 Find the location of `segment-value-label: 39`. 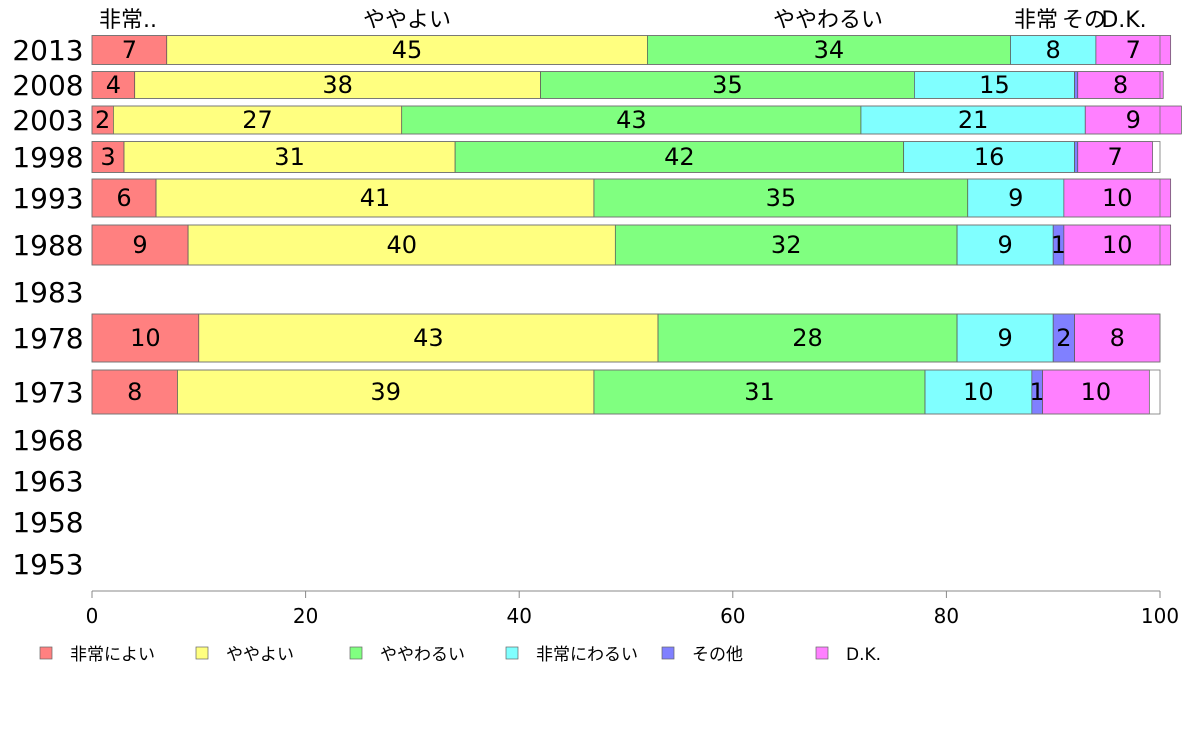

segment-value-label: 39 is located at coordinates (385, 392).